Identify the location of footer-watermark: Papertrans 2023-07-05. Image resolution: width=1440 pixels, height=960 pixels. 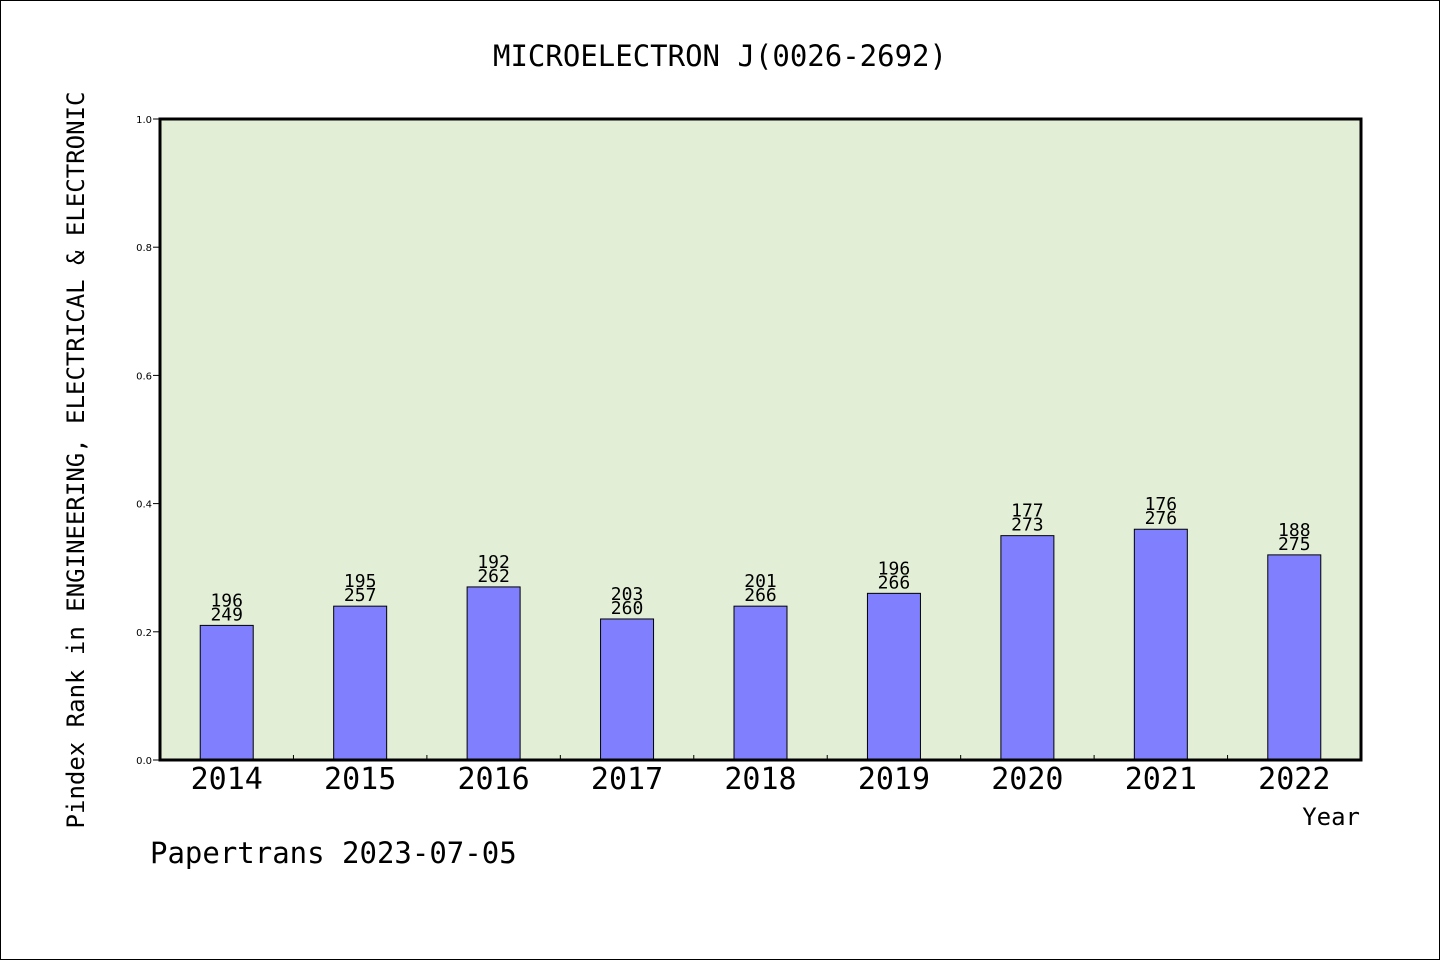
(333, 853).